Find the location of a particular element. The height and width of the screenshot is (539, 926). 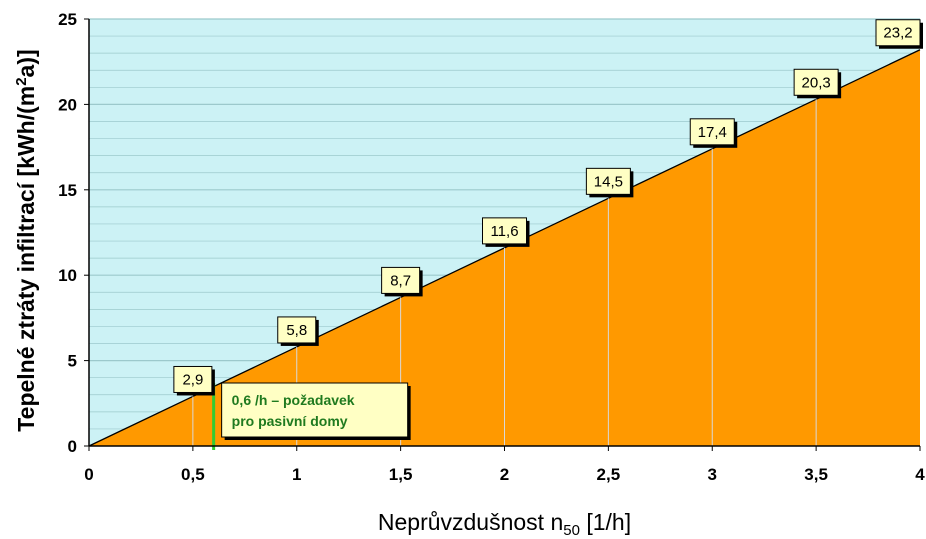

data-label-text: 8,7 is located at coordinates (400, 280).